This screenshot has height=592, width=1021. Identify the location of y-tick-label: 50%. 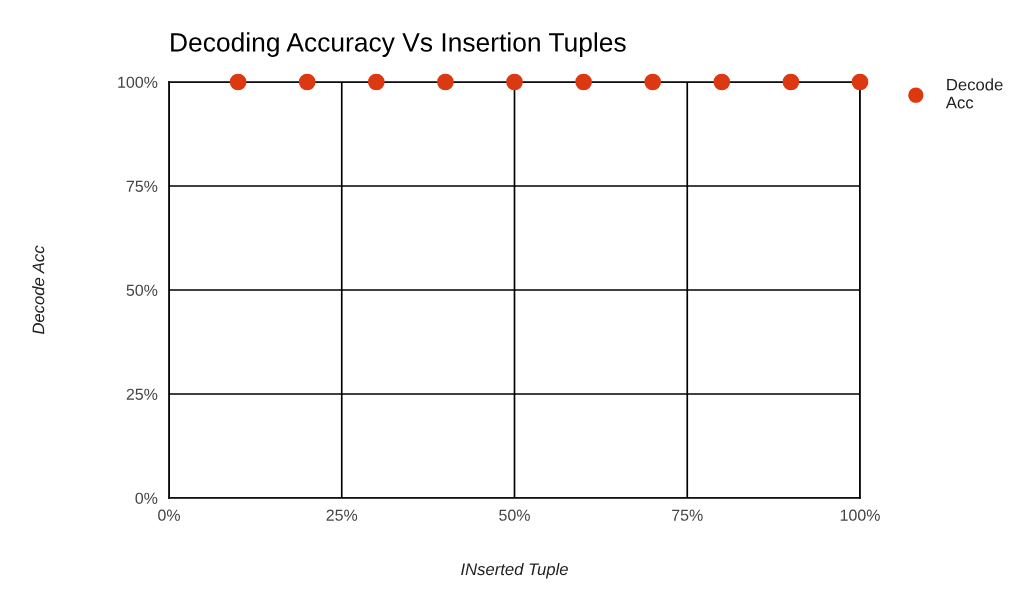
(142, 290).